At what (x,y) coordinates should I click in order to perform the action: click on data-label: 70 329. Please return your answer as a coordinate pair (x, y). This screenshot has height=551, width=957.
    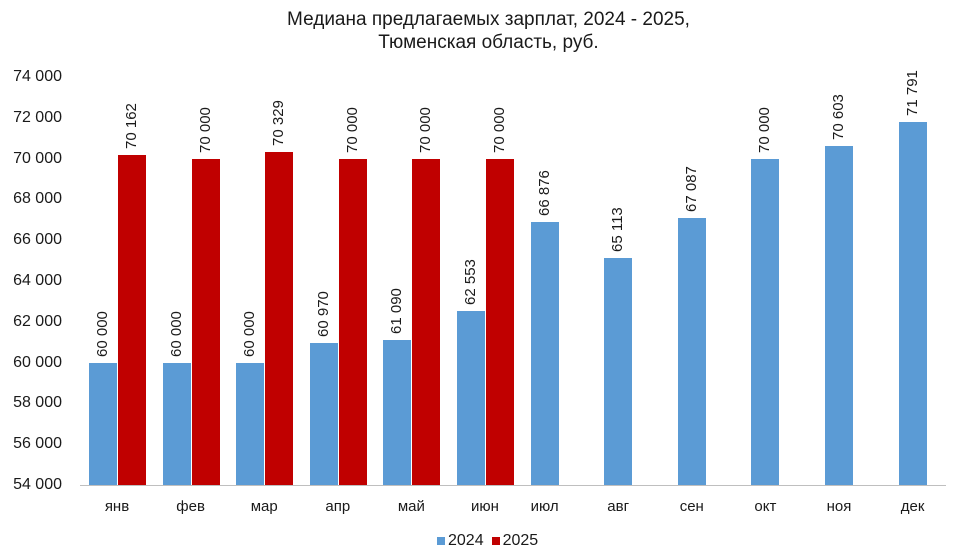
    Looking at the image, I should click on (279, 122).